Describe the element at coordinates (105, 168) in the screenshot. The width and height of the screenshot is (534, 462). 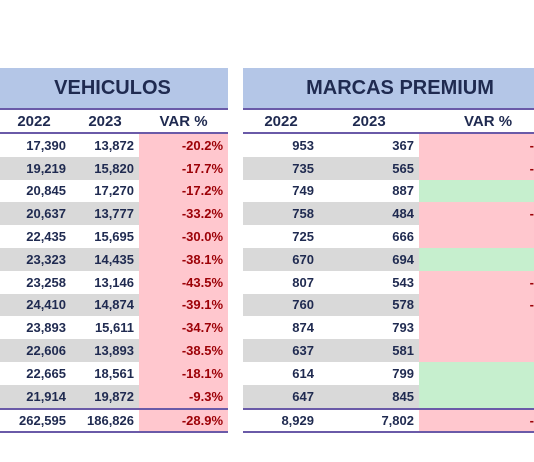
I see `cell-2023: 15,820` at that location.